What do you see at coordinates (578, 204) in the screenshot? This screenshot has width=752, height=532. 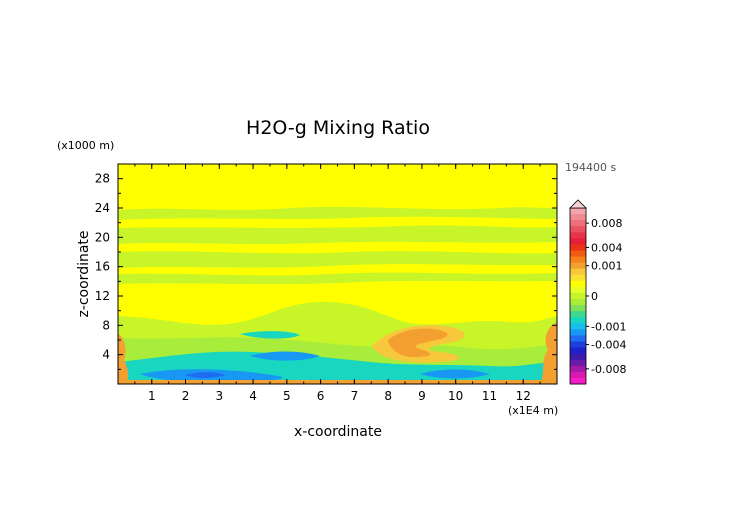 I see `colorbar-extend-arrow` at bounding box center [578, 204].